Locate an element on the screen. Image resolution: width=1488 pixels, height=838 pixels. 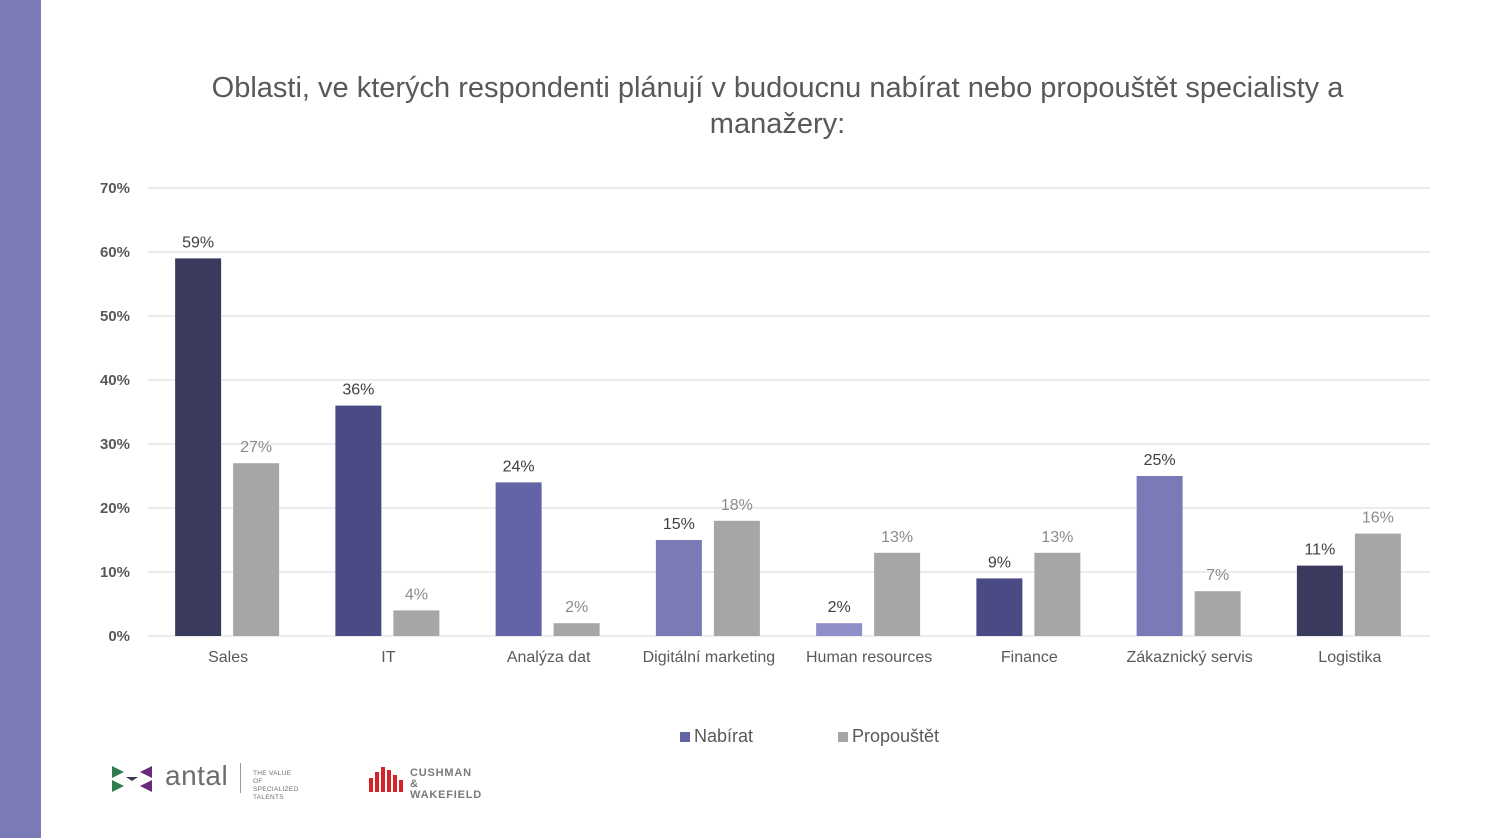
antal-logo-word: antal is located at coordinates (197, 775).